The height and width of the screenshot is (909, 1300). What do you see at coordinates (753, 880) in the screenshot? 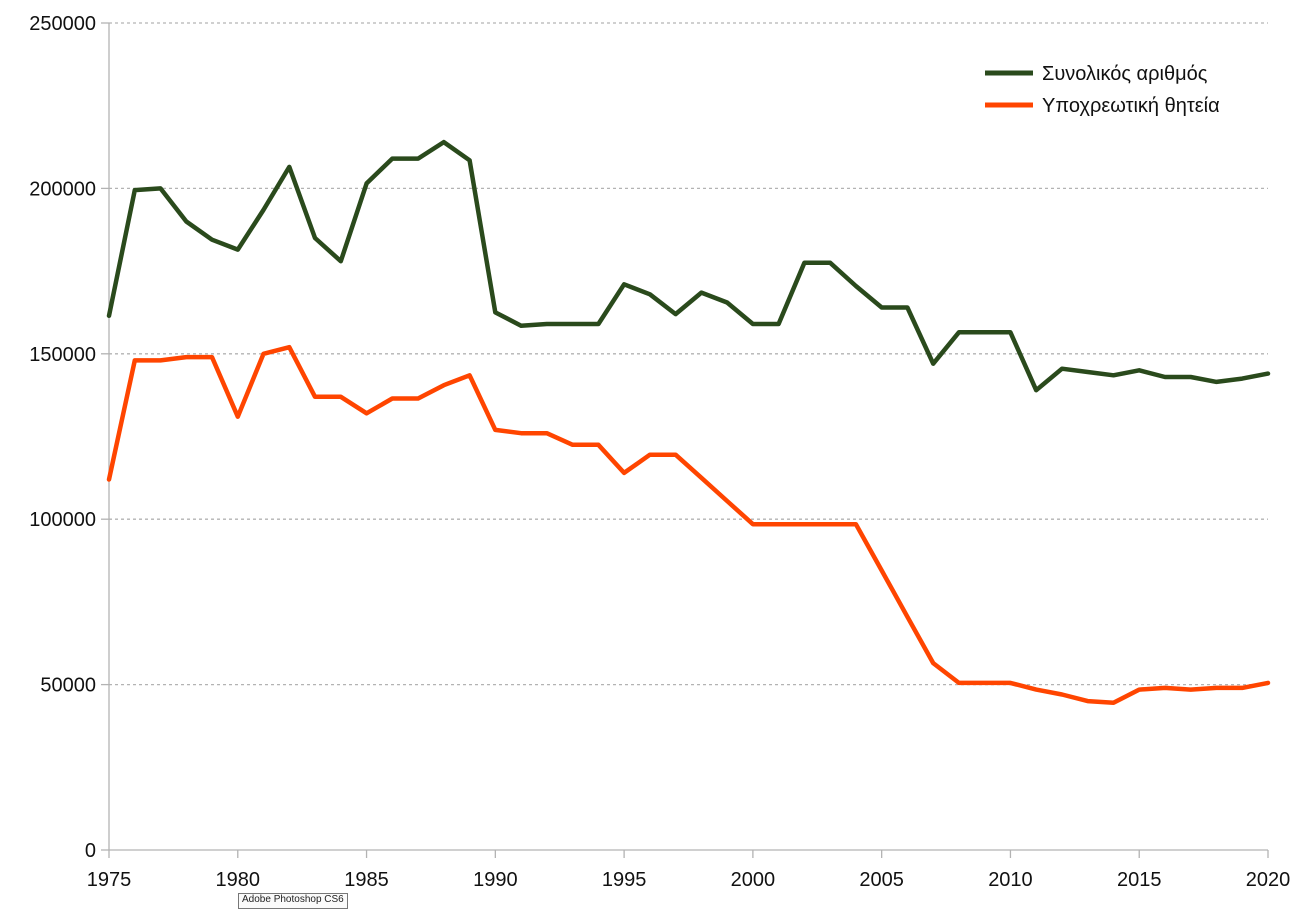
I see `x-tick-label: 2000` at bounding box center [753, 880].